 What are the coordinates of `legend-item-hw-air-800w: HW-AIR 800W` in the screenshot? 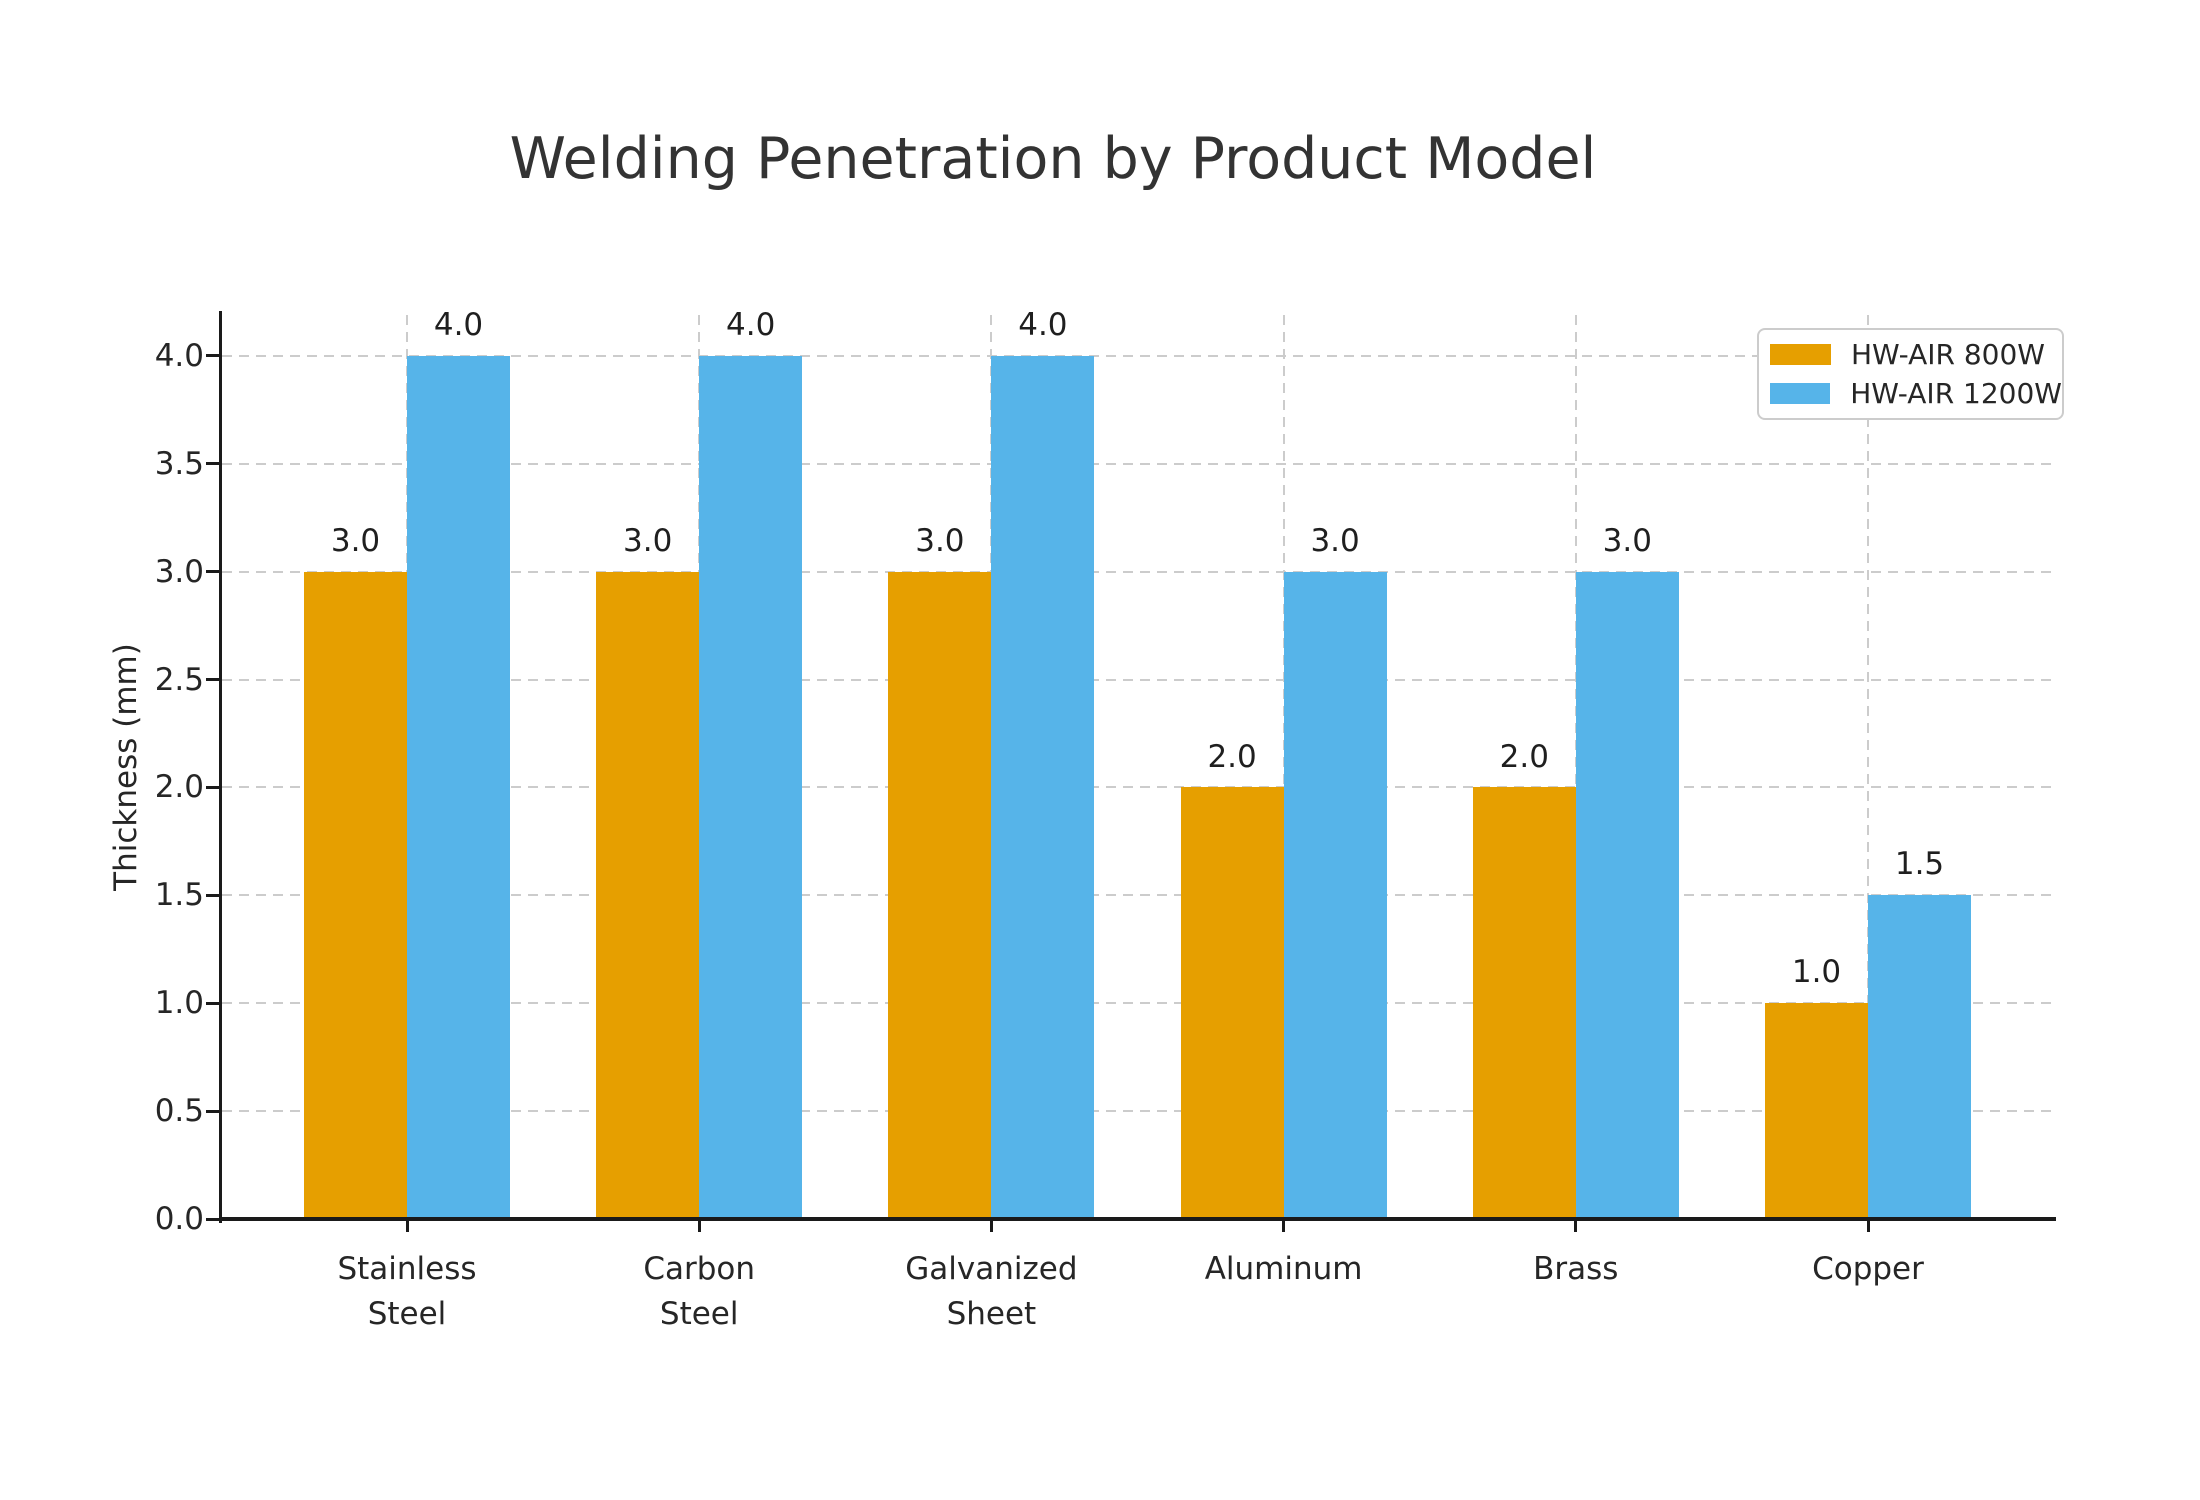 It's located at (1916, 354).